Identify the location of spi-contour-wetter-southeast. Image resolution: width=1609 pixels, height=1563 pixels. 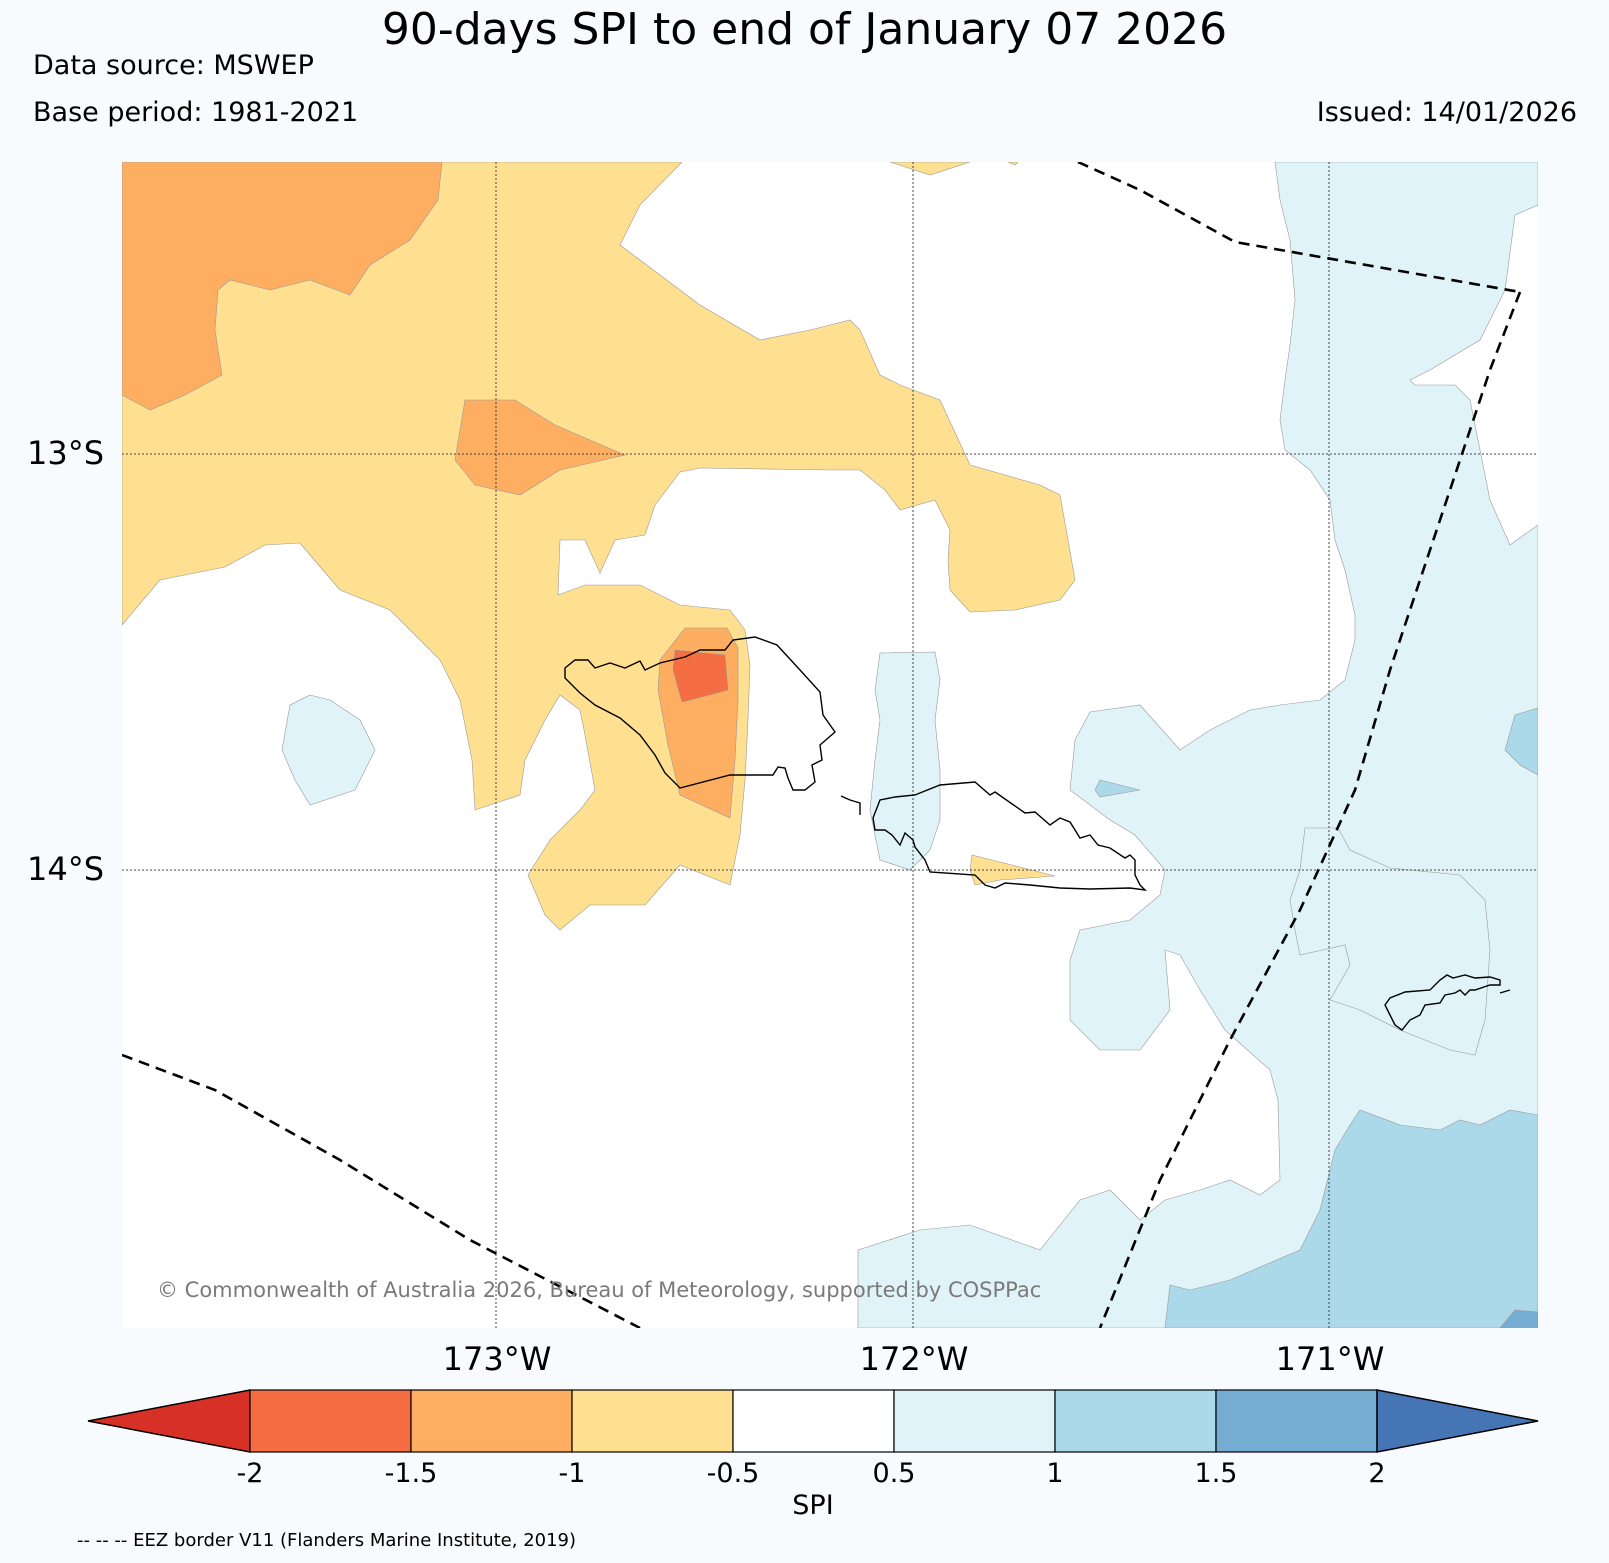
(1351, 1218).